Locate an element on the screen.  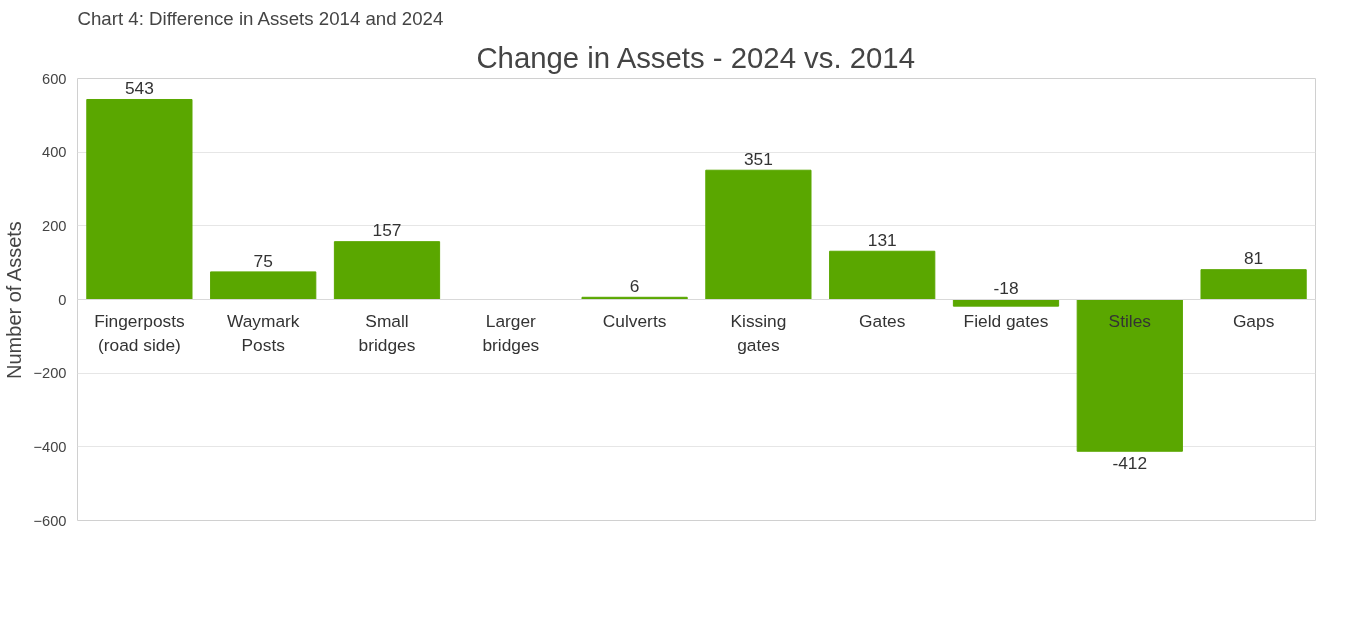
y-tick-label: 200 is located at coordinates (54, 225).